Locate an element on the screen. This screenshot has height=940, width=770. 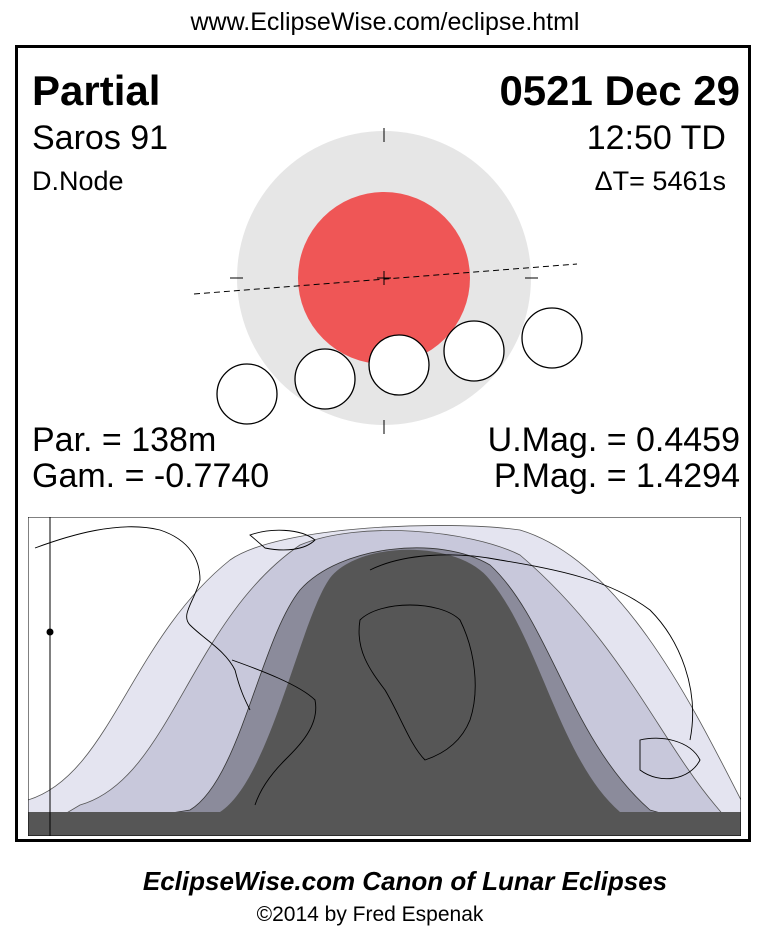
source-url: www.EclipseWise.com/eclipse.html is located at coordinates (385, 22).